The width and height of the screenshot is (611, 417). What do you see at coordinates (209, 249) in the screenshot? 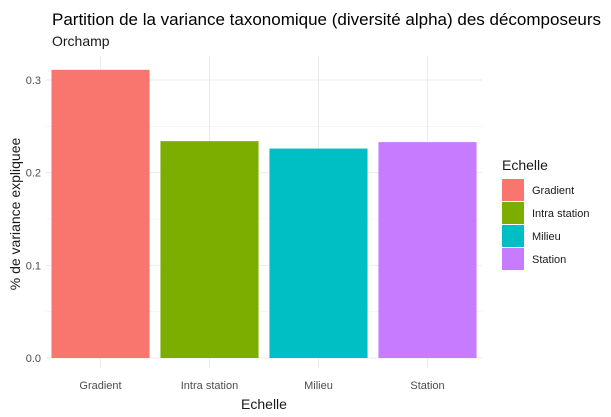
I see `bar-intra-station` at bounding box center [209, 249].